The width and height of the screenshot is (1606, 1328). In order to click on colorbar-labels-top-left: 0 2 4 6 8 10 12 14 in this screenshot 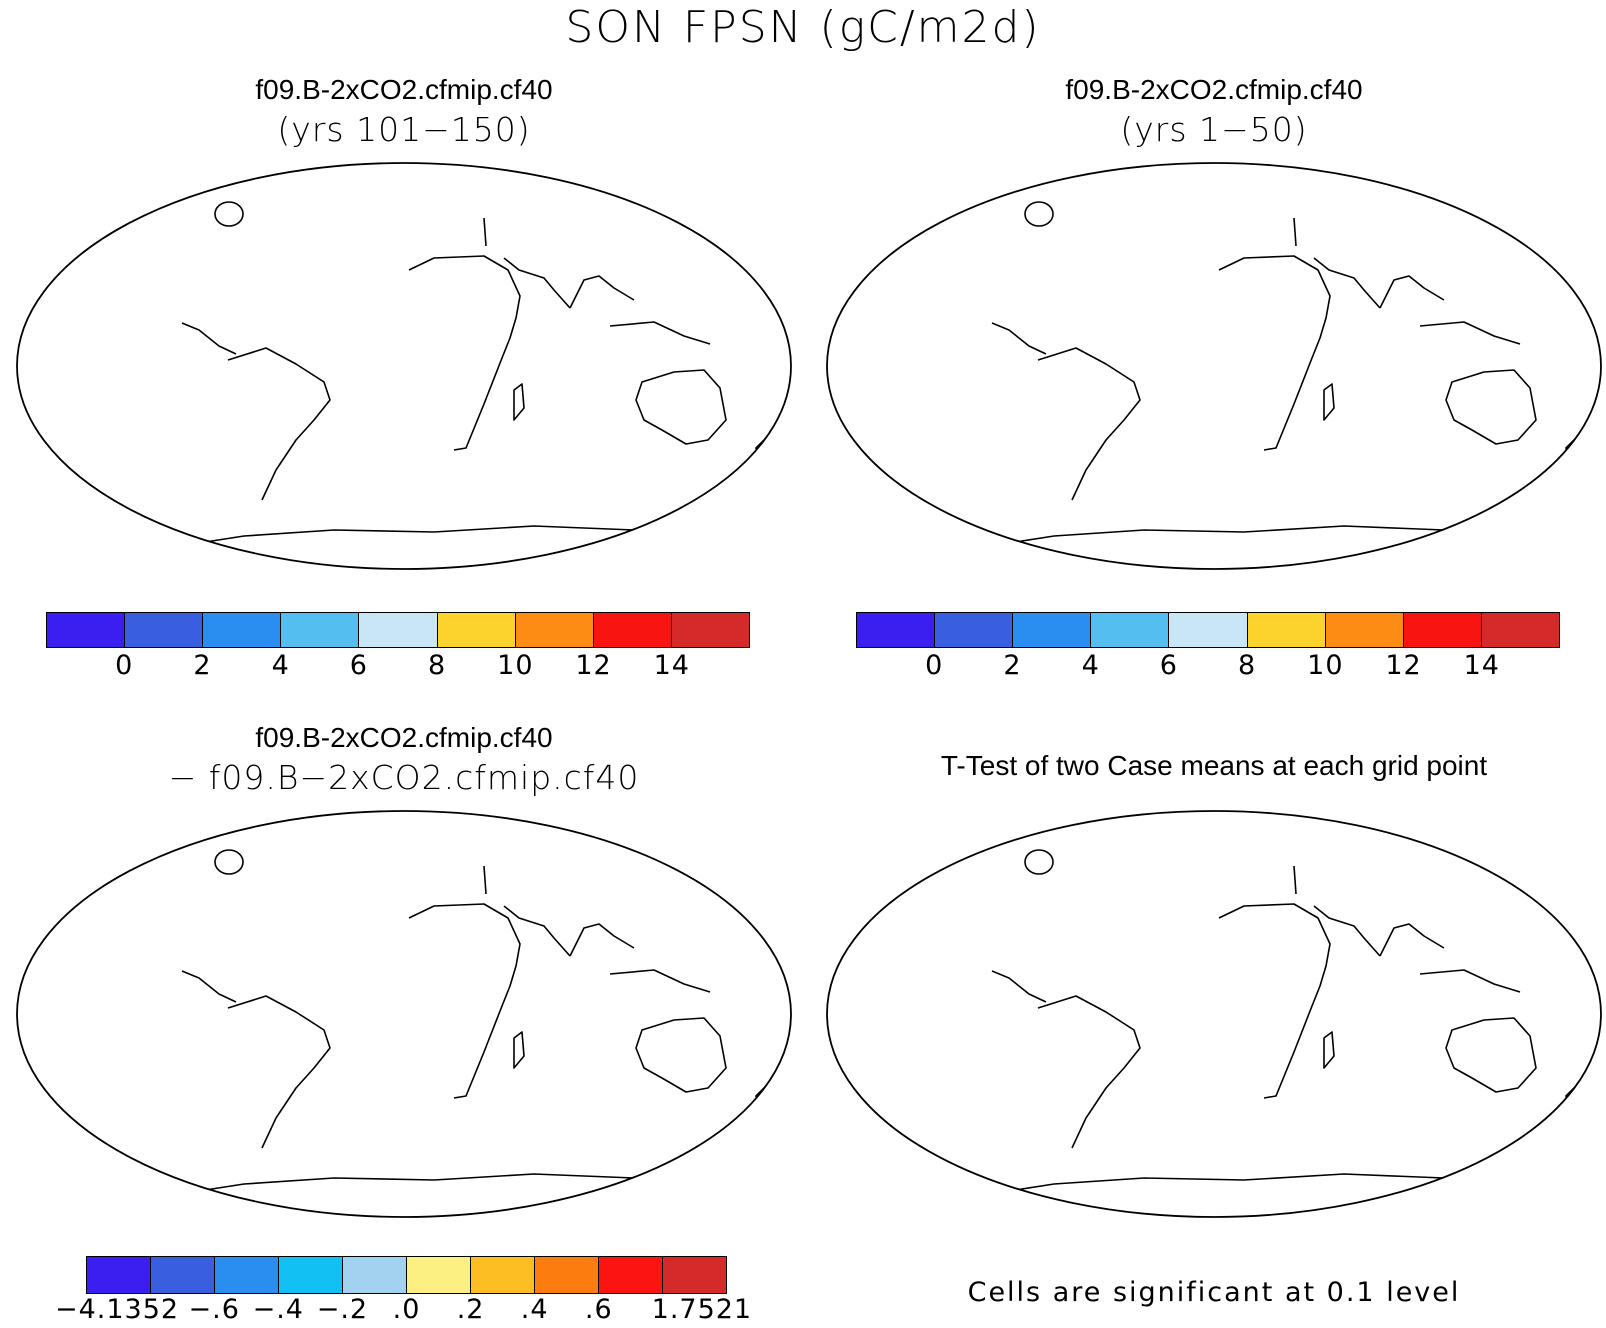, I will do `click(398, 667)`.